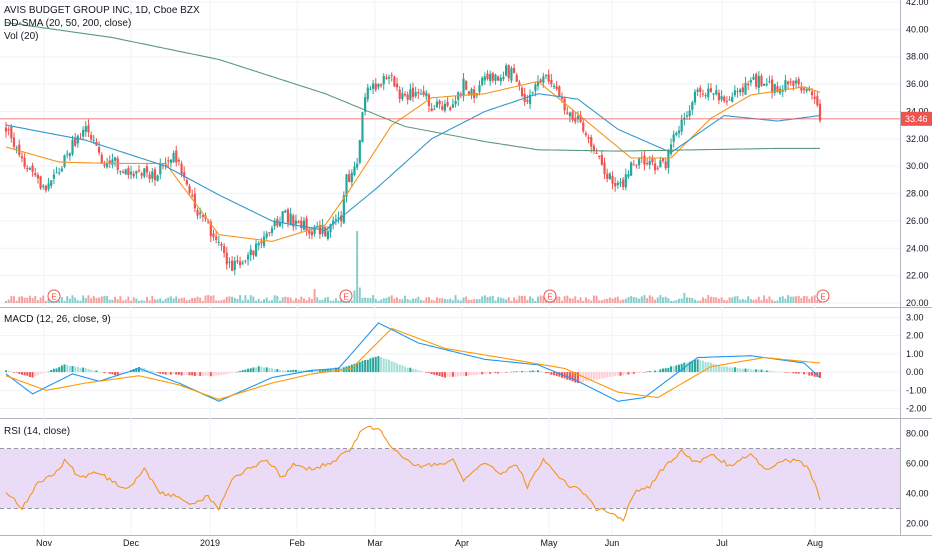 The height and width of the screenshot is (550, 932). What do you see at coordinates (917, 524) in the screenshot?
I see `rsi-tick-label: 20.00` at bounding box center [917, 524].